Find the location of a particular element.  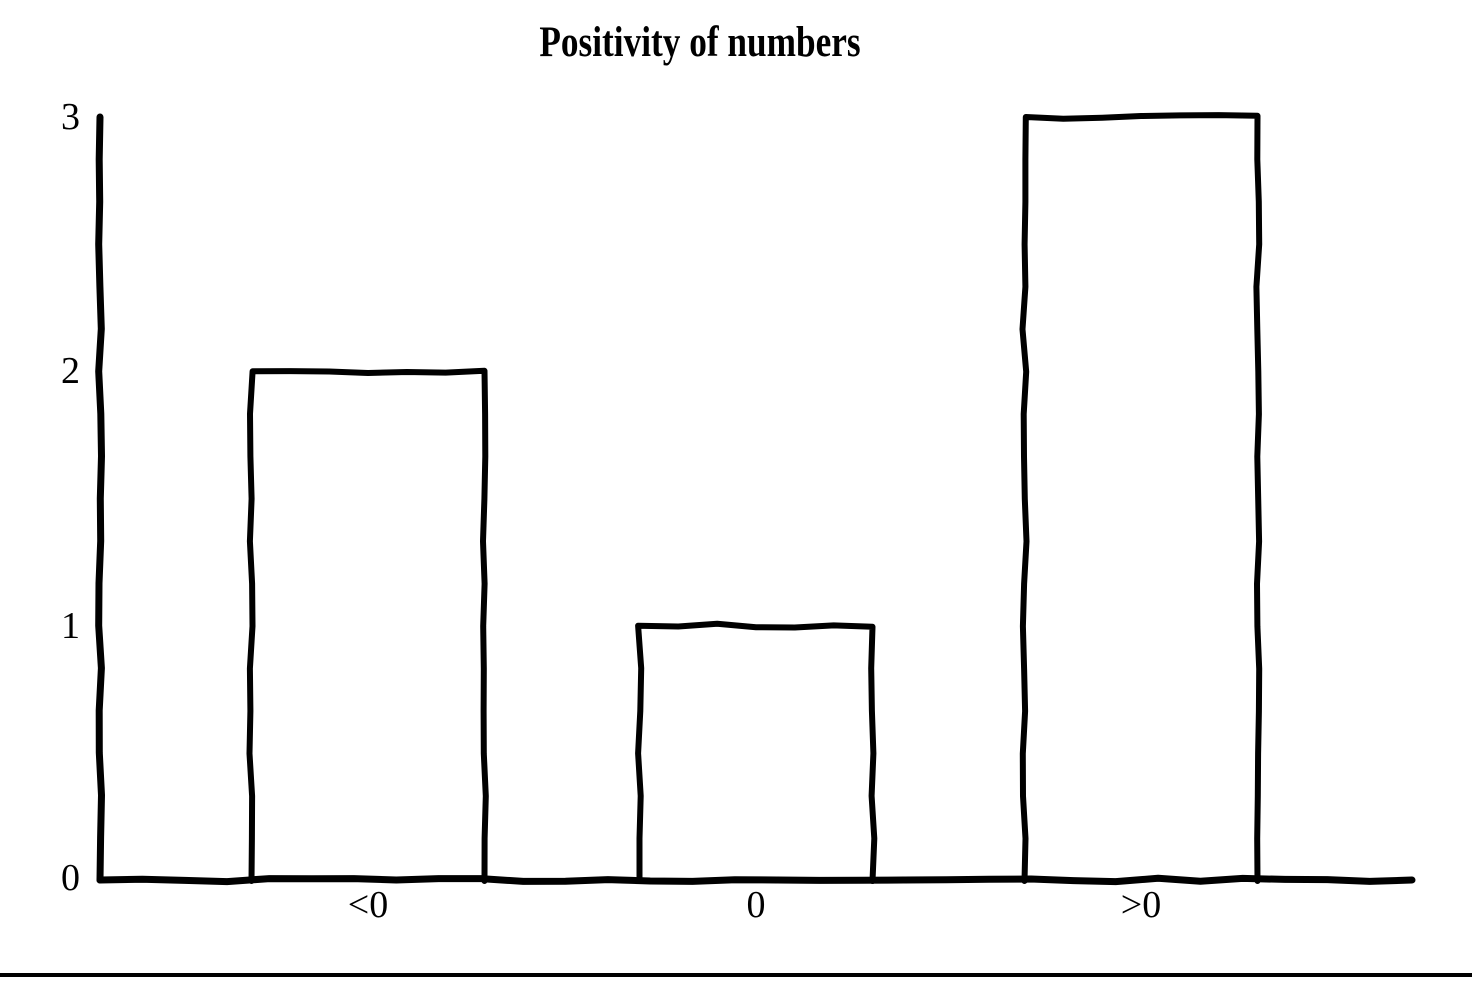

bar-negative is located at coordinates (367, 625).